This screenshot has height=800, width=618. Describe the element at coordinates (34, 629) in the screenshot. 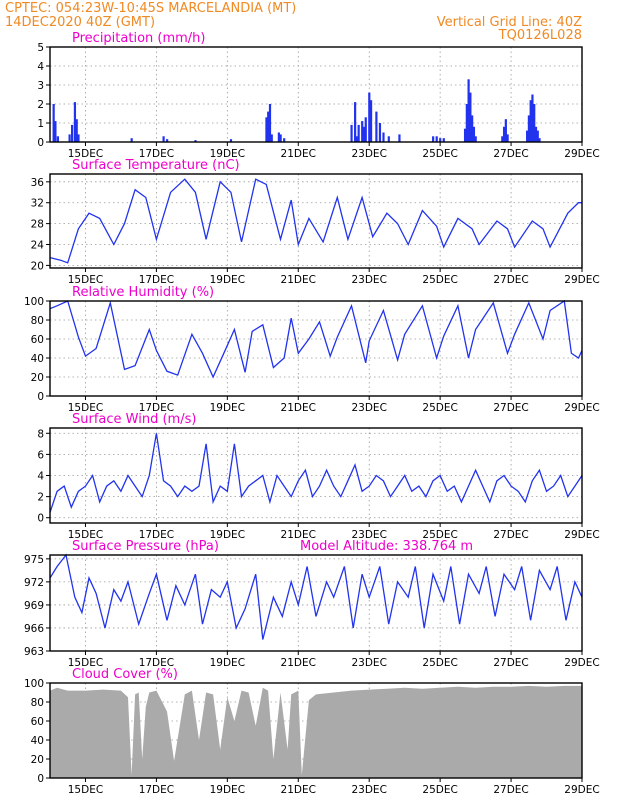

I see `y-tick-label: 966` at that location.